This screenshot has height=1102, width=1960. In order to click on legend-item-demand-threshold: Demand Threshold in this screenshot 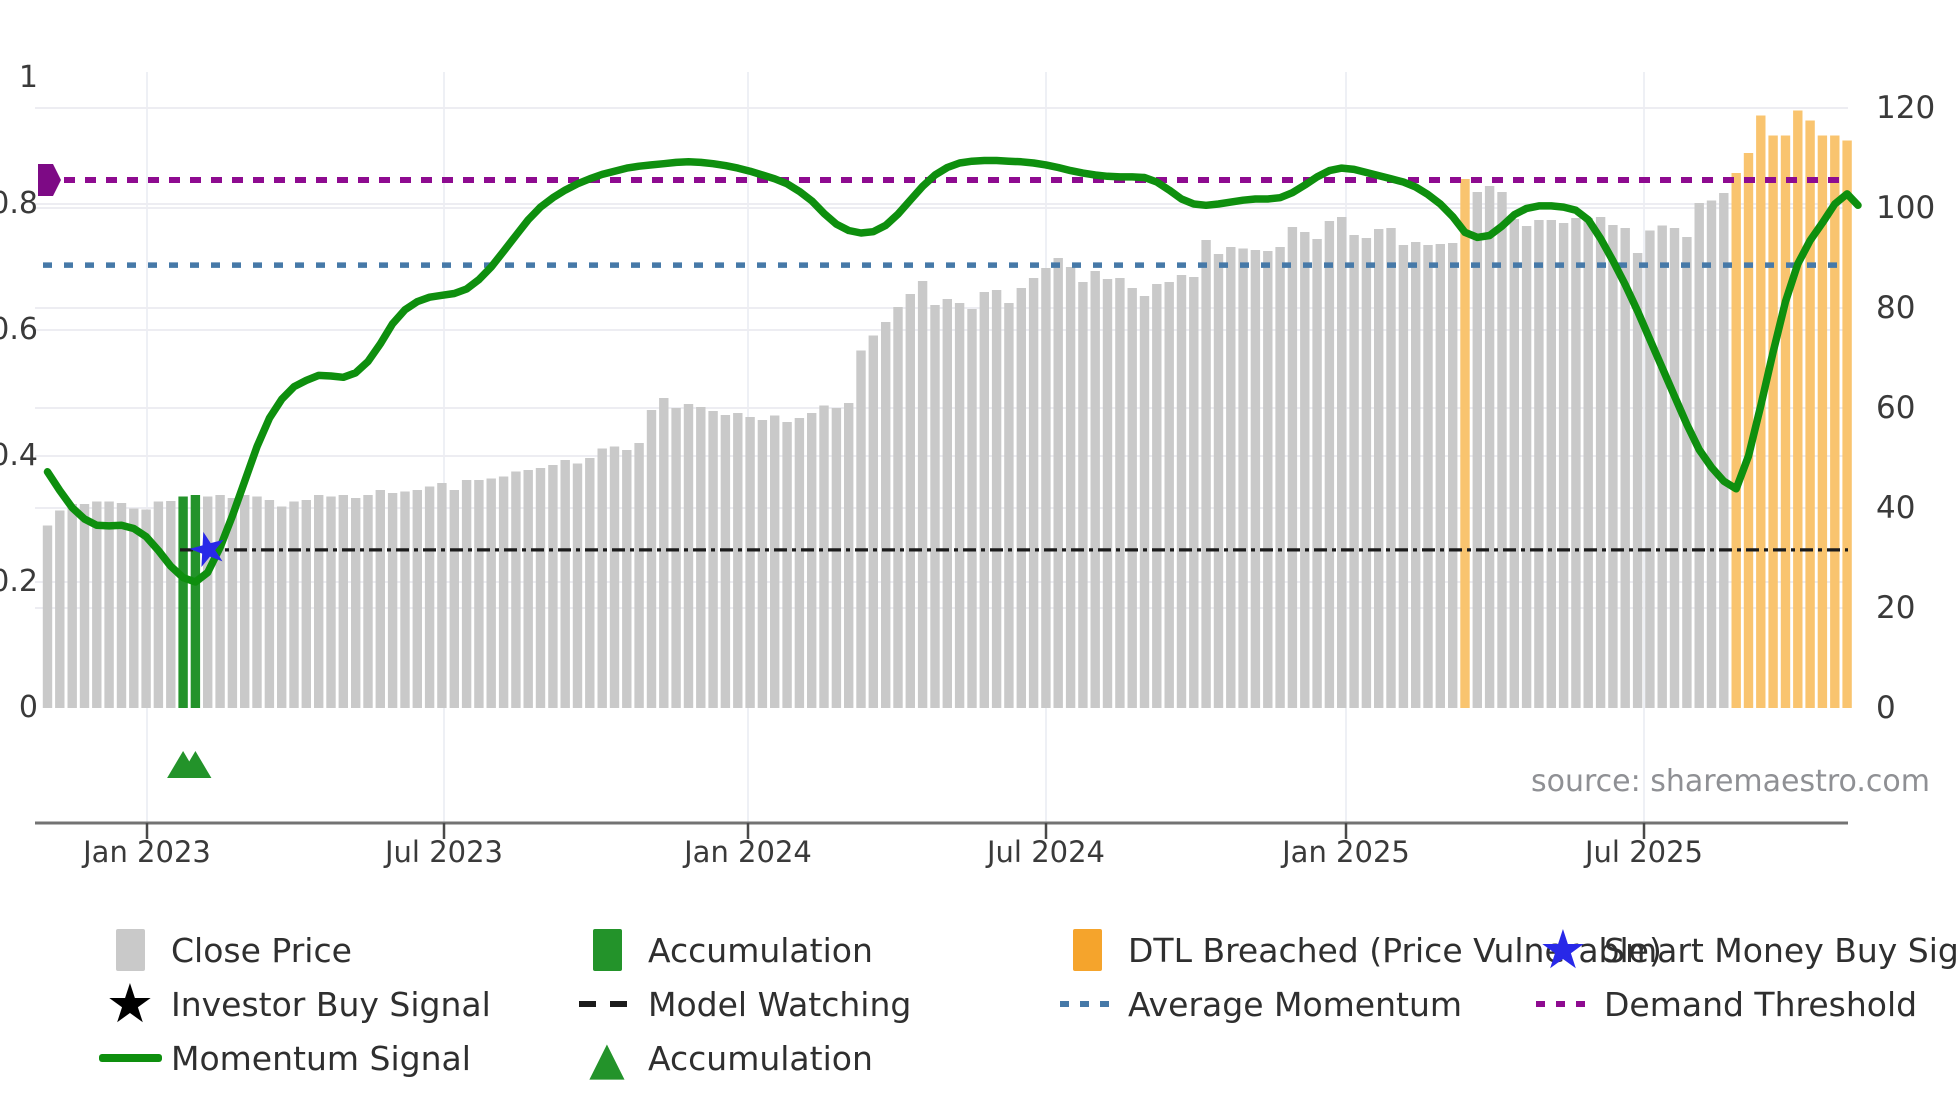, I will do `click(1724, 1004)`.